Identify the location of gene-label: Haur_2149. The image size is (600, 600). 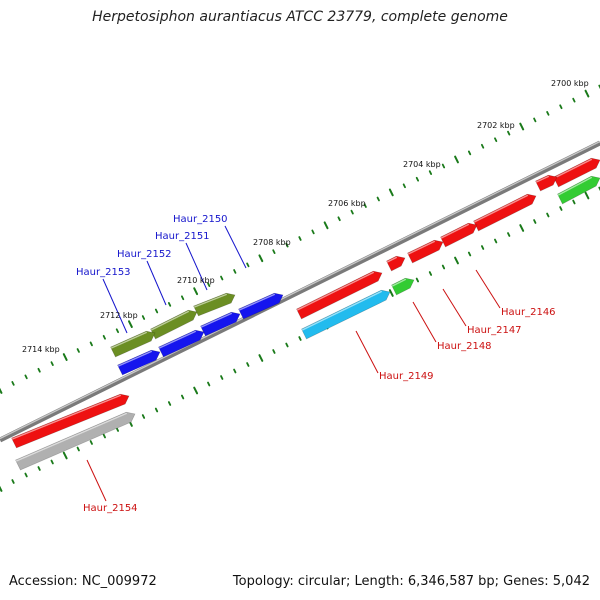
(406, 376).